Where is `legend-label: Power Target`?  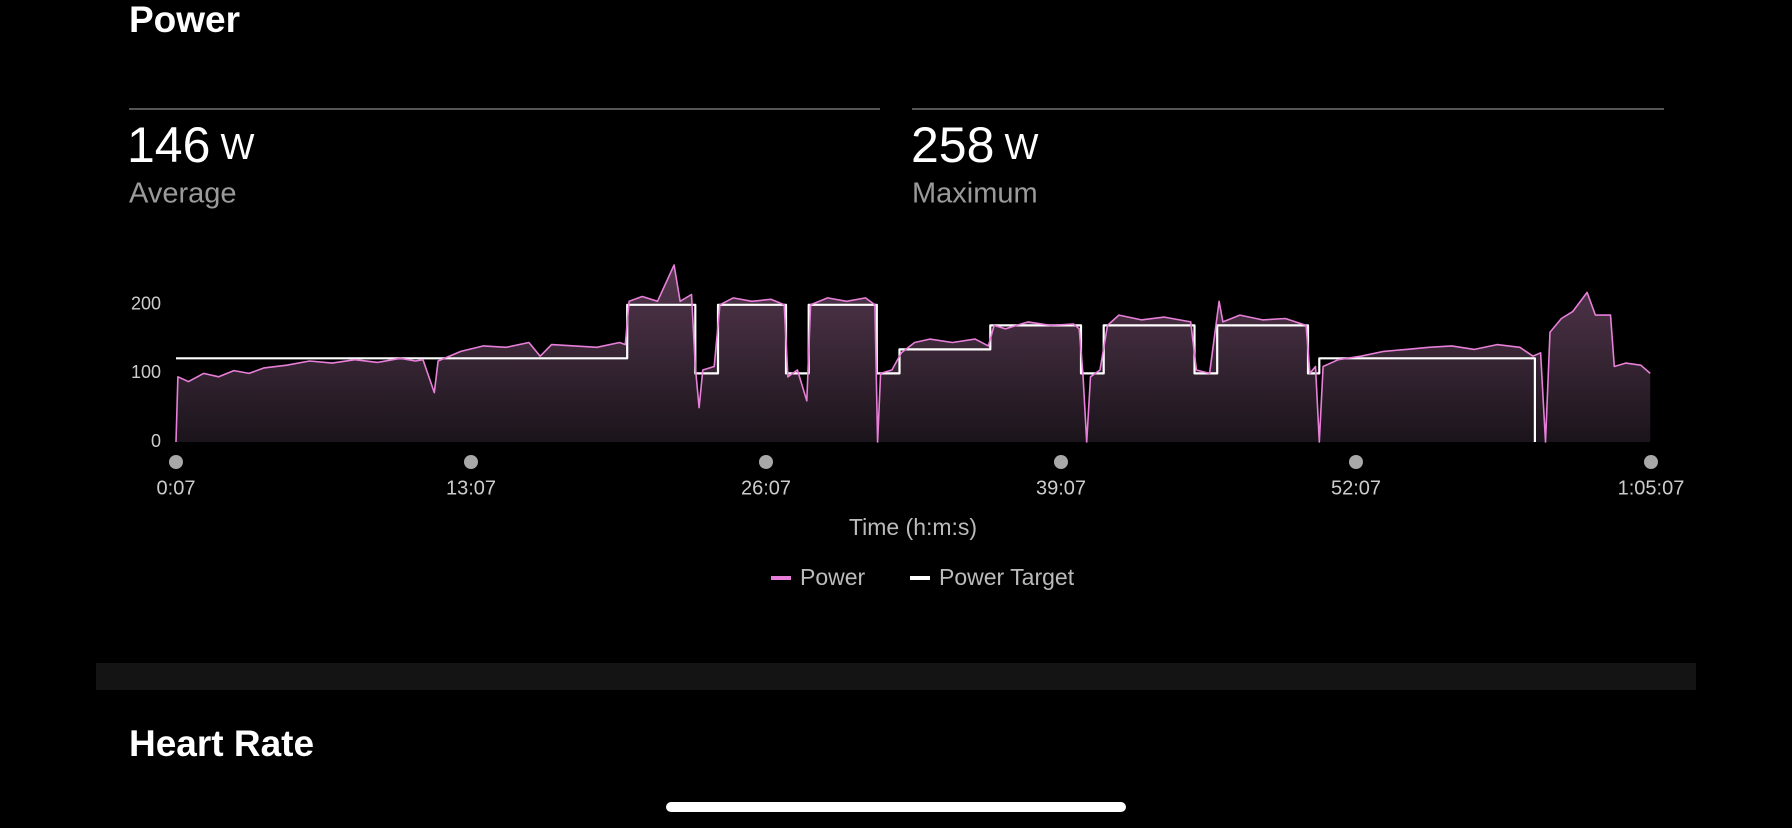
legend-label: Power Target is located at coordinates (1007, 577).